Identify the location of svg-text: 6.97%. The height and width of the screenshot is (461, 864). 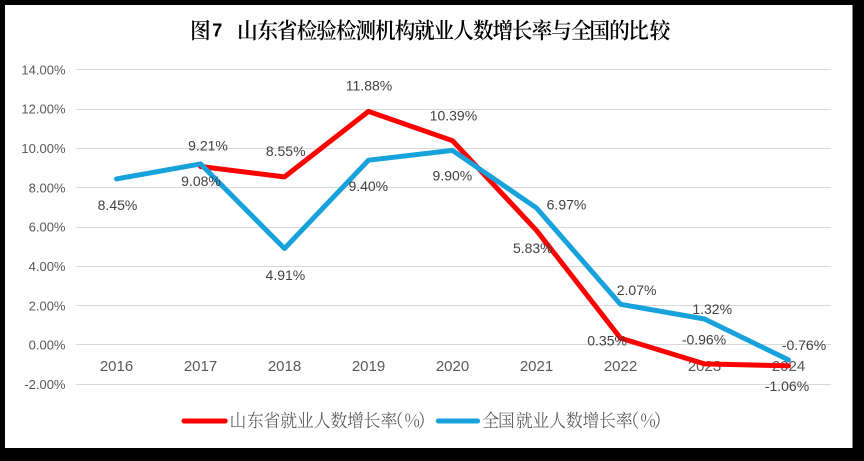
(567, 204).